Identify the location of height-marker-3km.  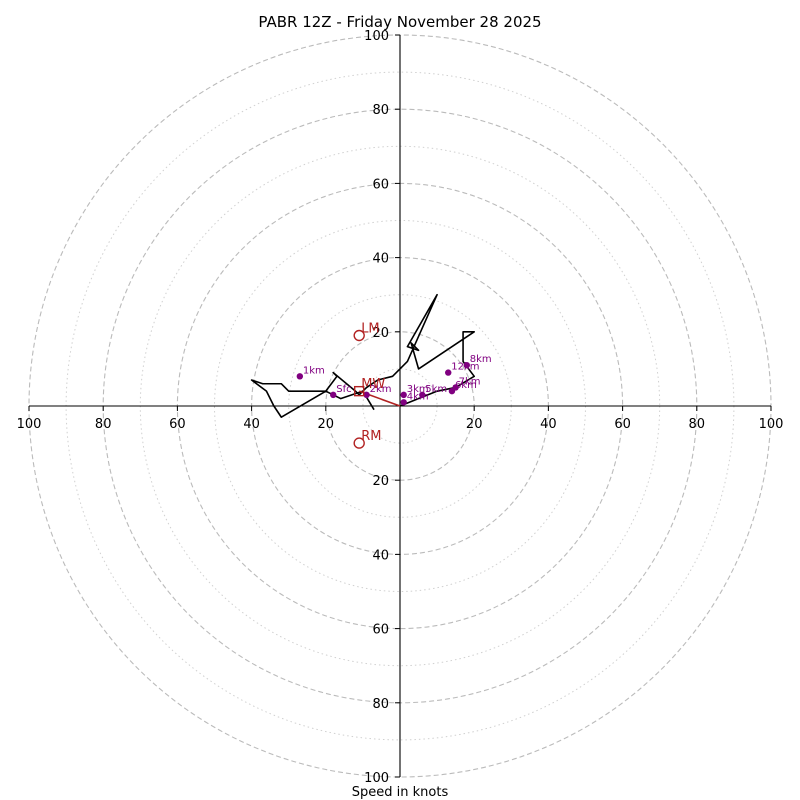
(403, 395).